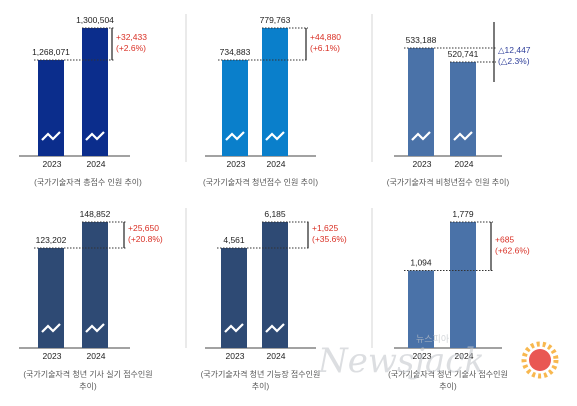 Image resolution: width=577 pixels, height=406 pixels. I want to click on bar-value-label: 148,852, so click(95, 214).